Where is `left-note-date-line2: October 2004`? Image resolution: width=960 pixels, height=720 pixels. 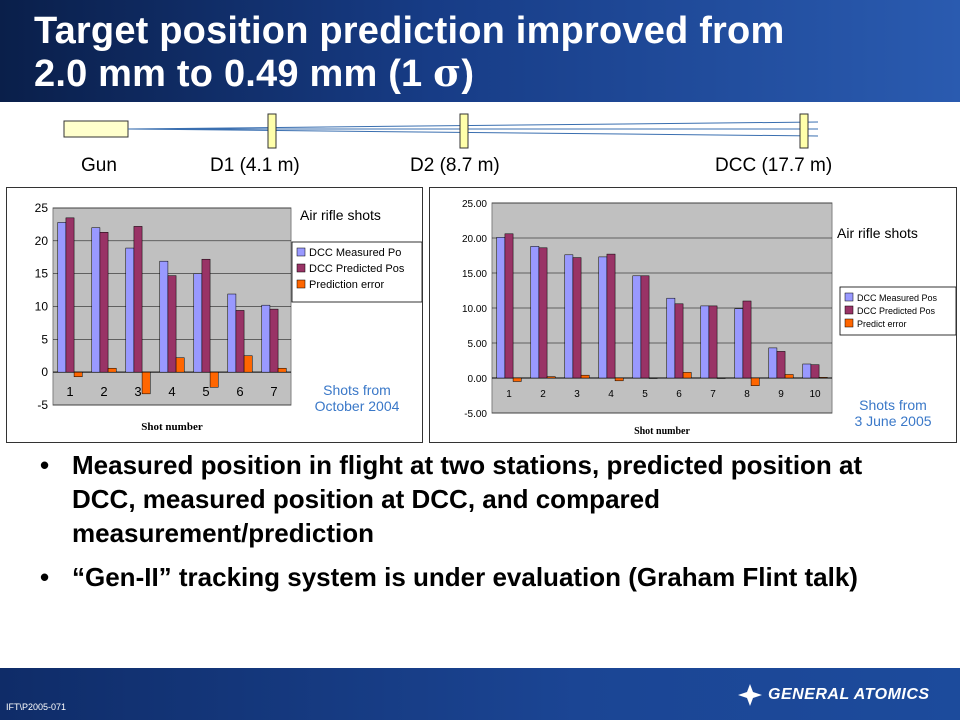
left-note-date-line2: October 2004 is located at coordinates (357, 406).